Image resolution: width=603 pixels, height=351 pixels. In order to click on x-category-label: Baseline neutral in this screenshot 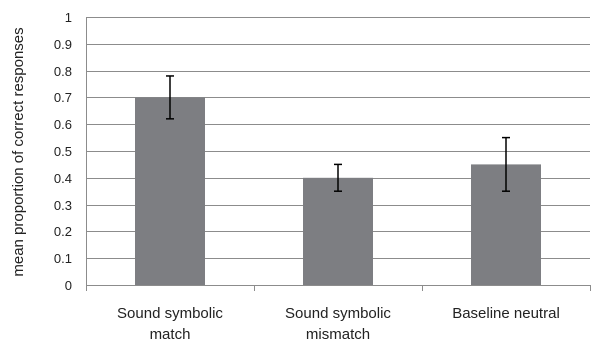, I will do `click(506, 313)`.